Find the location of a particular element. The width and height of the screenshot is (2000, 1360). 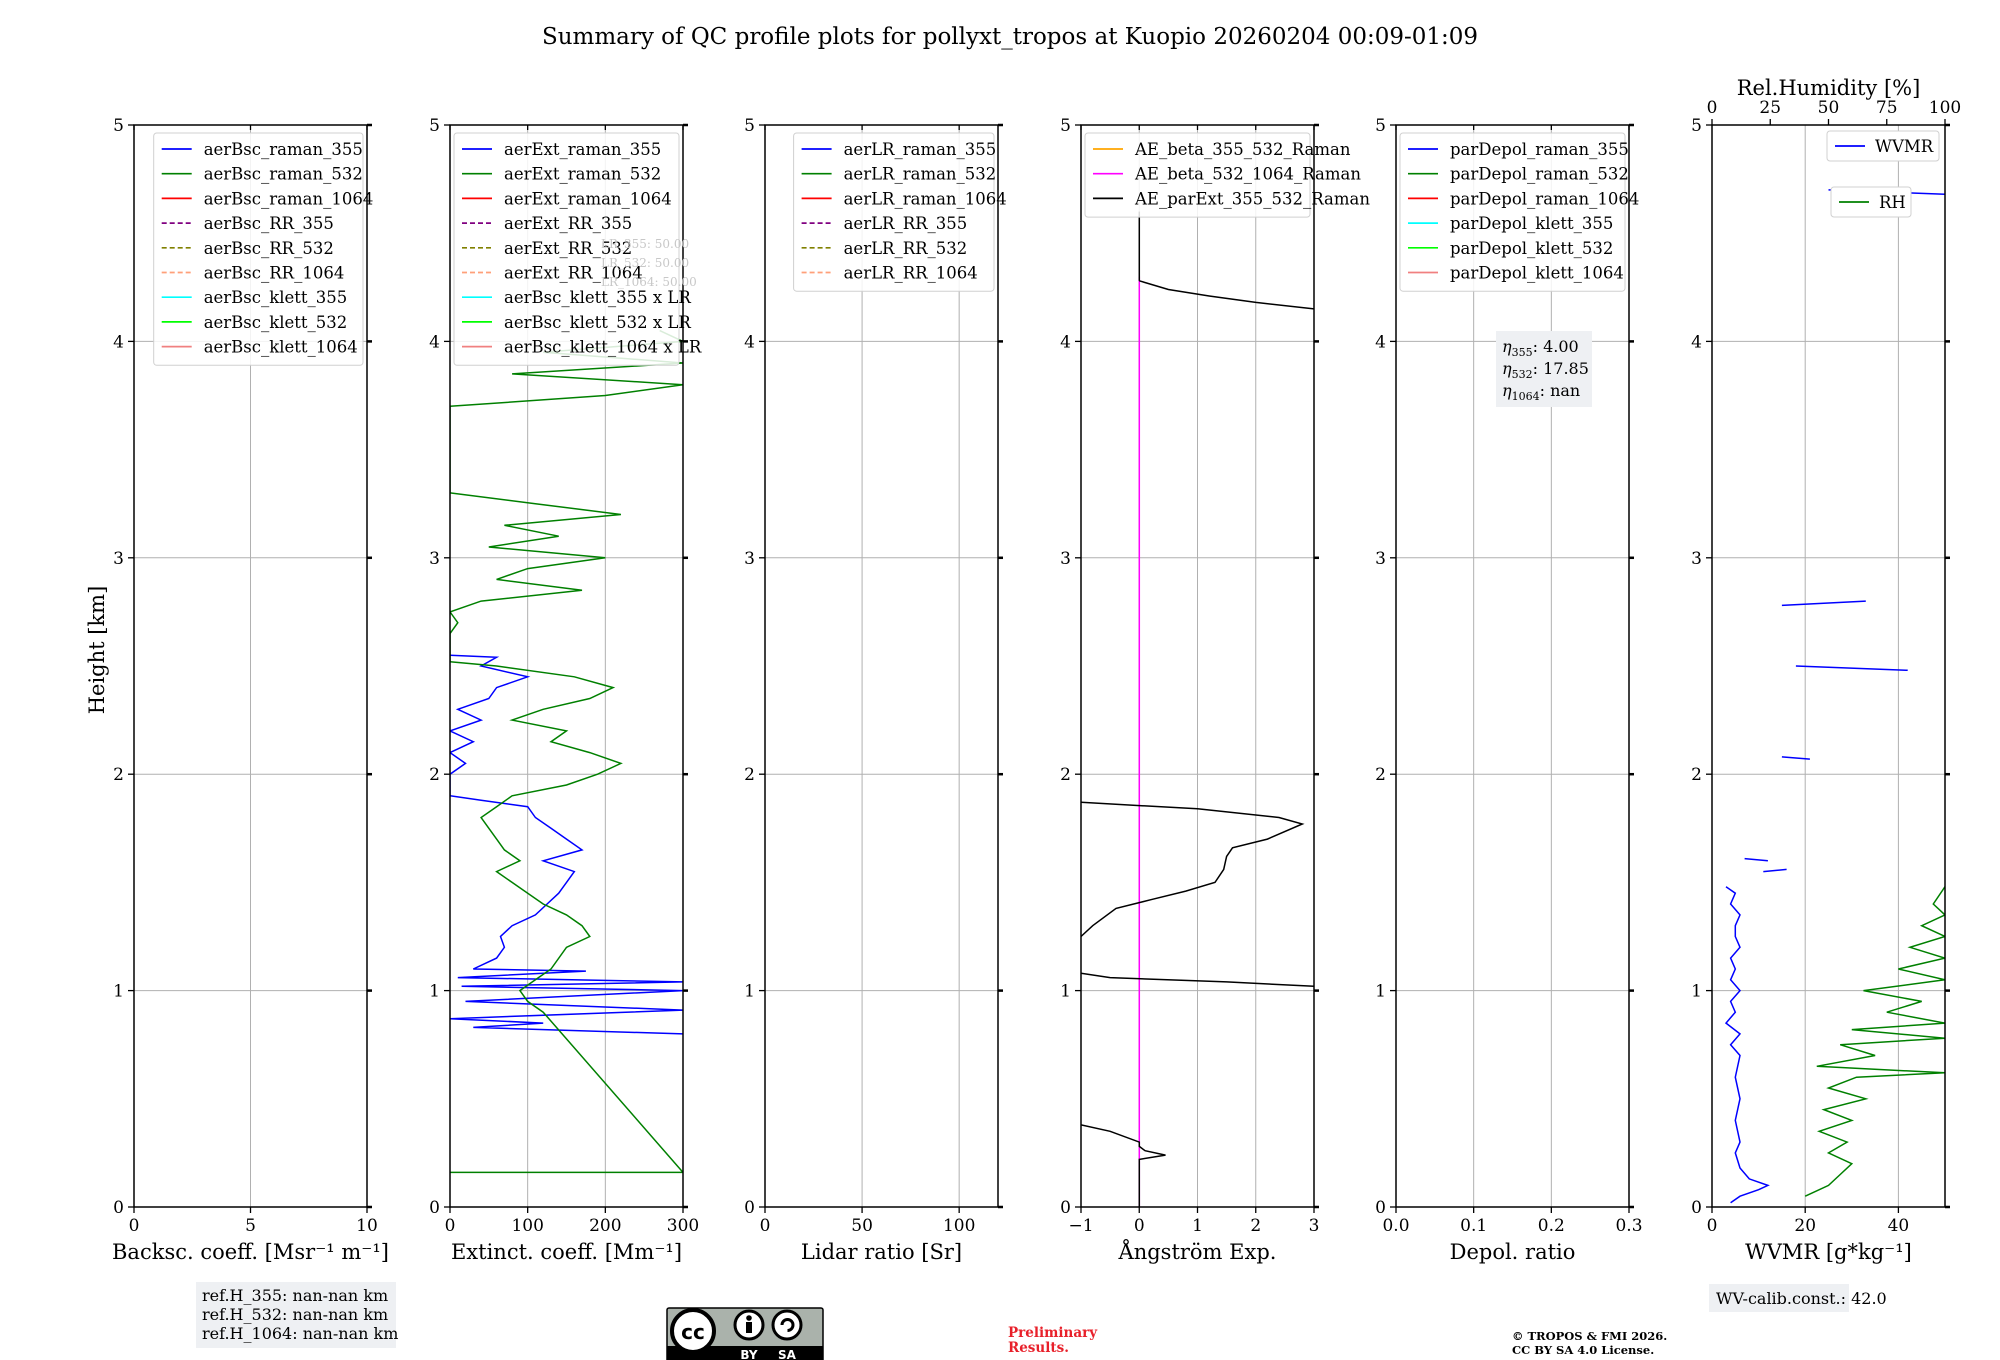

legend-label: aerExt_RR_355 is located at coordinates (568, 223).